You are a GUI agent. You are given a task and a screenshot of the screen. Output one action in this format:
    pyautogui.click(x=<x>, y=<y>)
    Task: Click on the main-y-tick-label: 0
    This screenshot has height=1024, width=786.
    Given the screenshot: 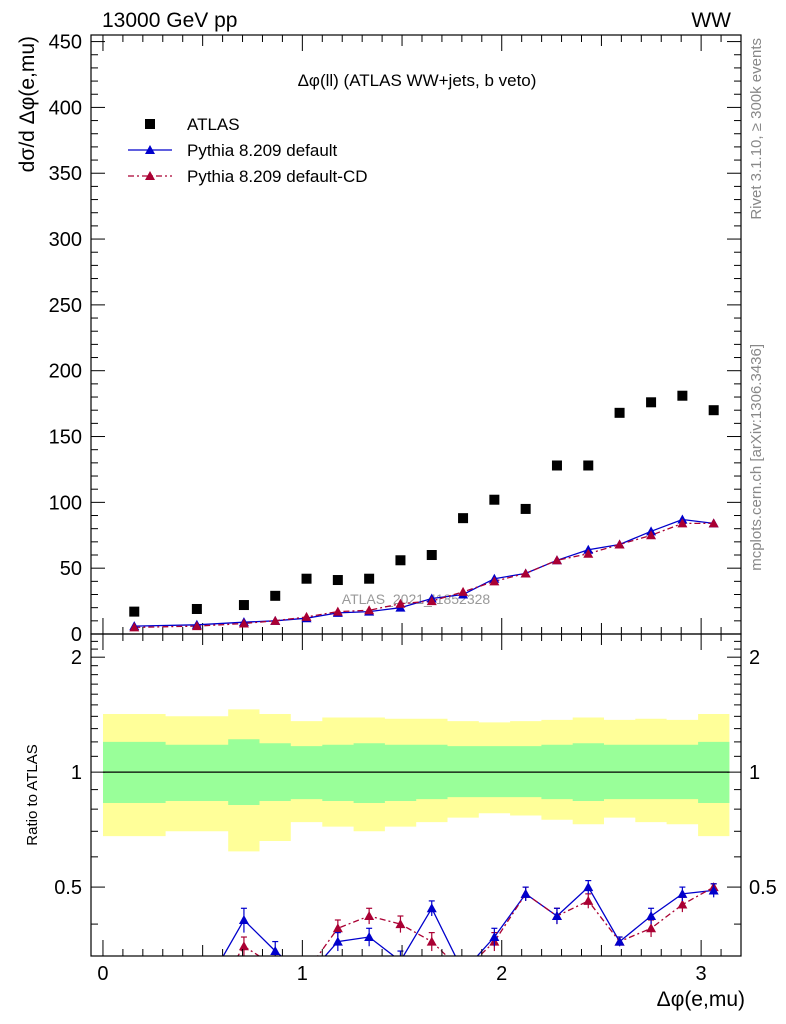 What is the action you would take?
    pyautogui.click(x=76, y=635)
    